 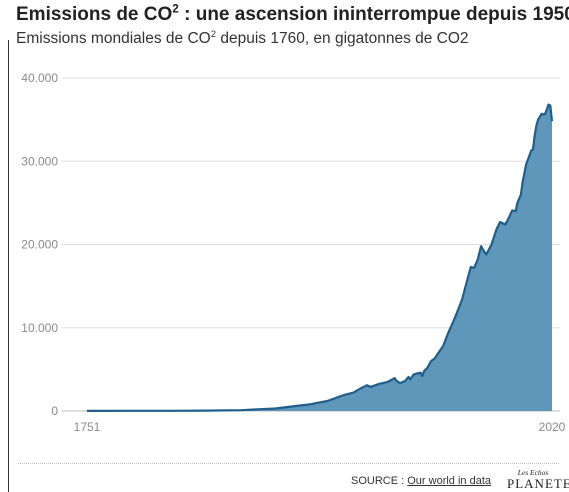 What do you see at coordinates (87, 427) in the screenshot?
I see `x-tick-label: 1751` at bounding box center [87, 427].